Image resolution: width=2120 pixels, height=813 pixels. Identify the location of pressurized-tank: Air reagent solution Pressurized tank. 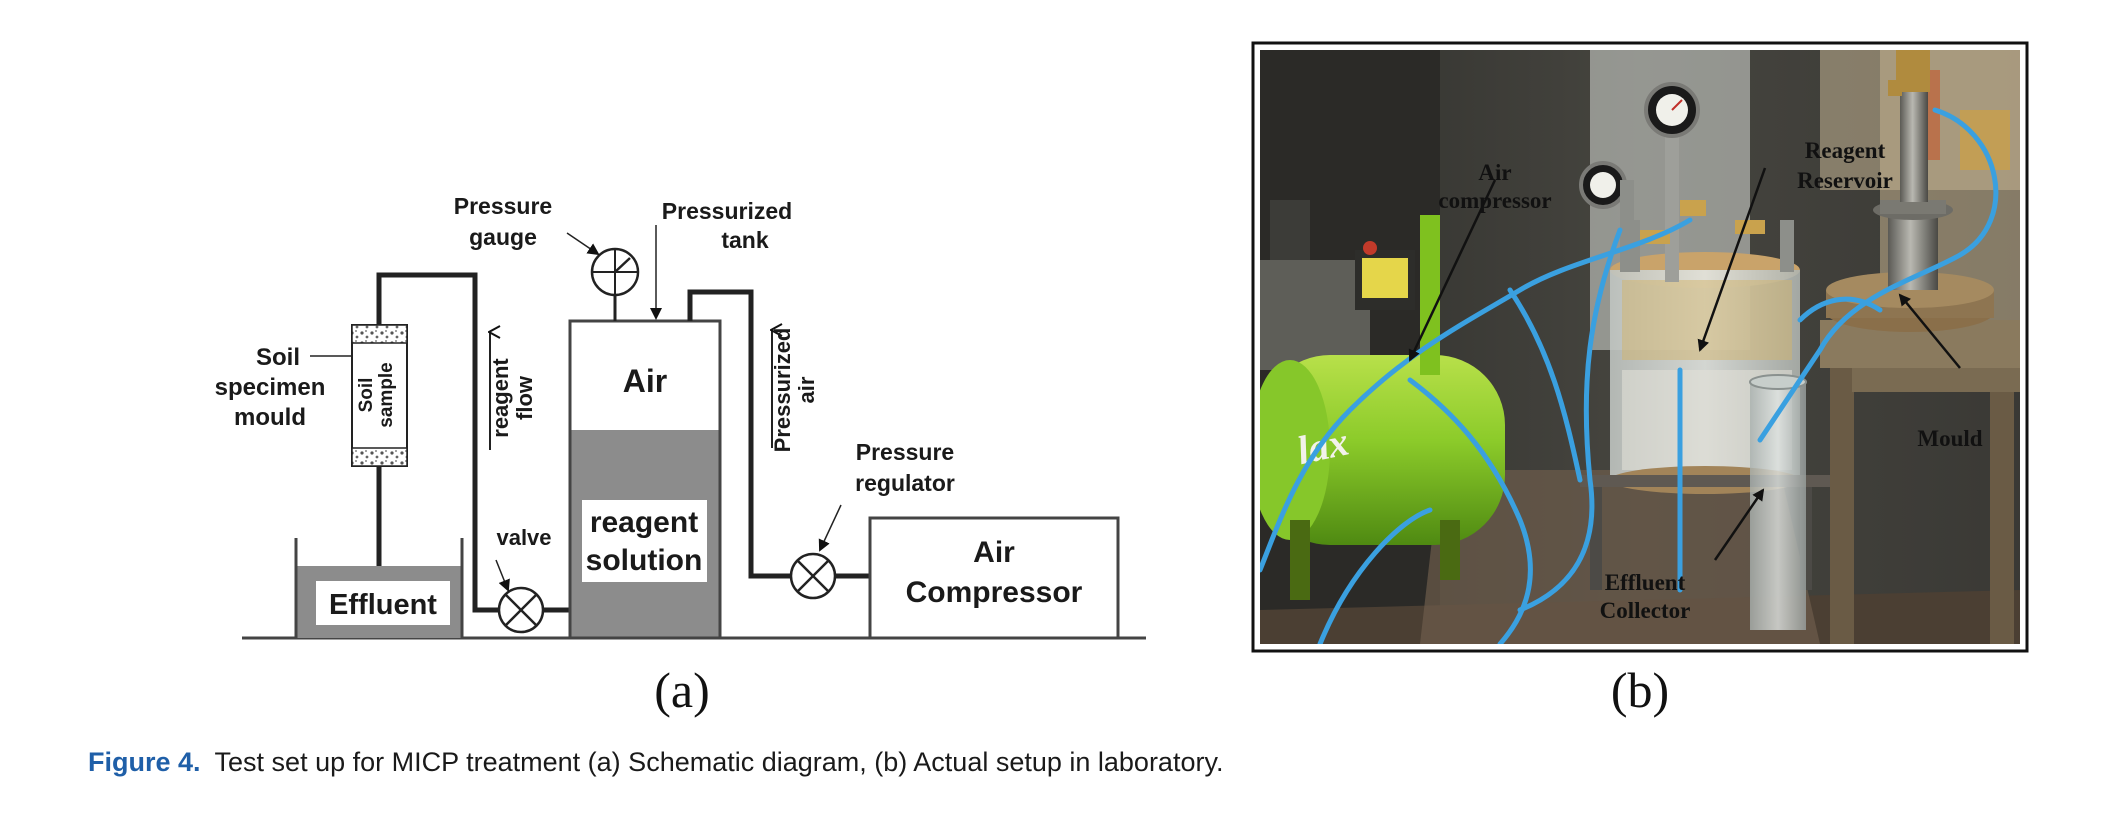
(680, 419).